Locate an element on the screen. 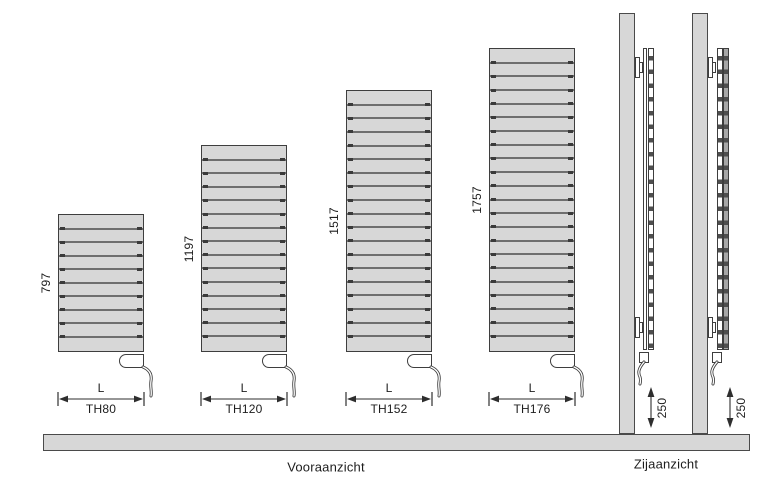  power-cable-th176 is located at coordinates (578, 381).